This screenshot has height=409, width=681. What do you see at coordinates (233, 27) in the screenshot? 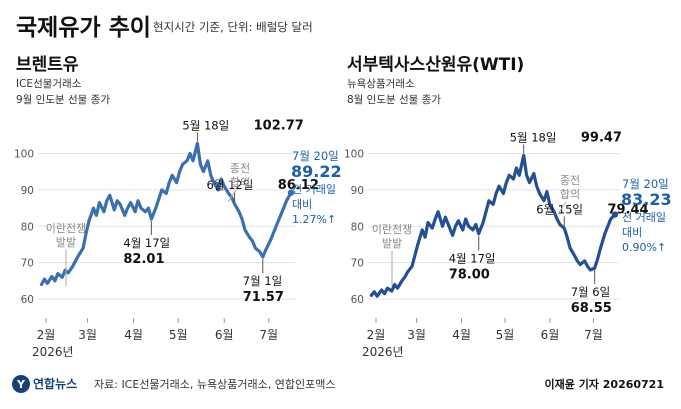
I see `figure-subtitle: 현지시간 기준, 단위: 배럴당 달러` at bounding box center [233, 27].